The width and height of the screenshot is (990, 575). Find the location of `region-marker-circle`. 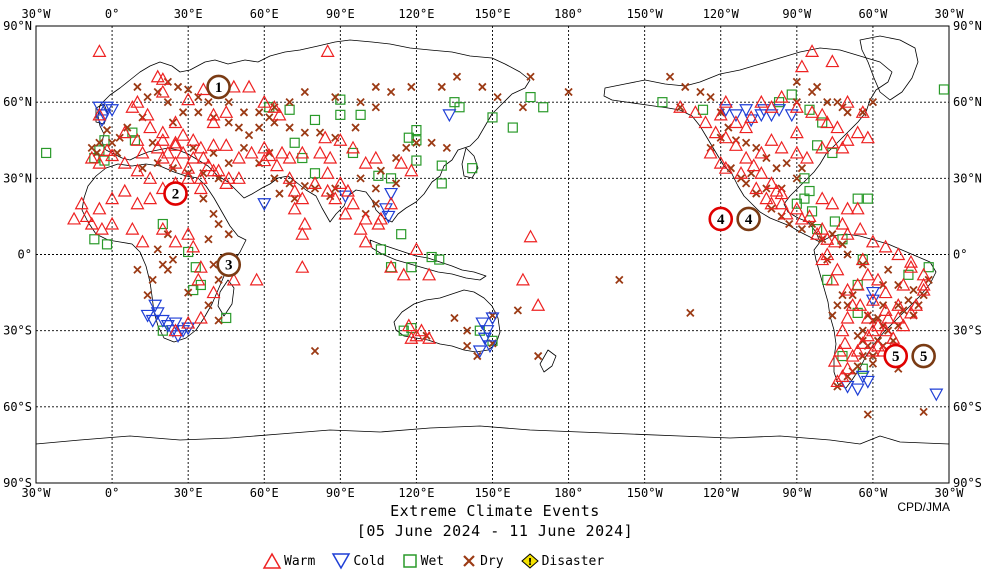

region-marker-circle is located at coordinates (218, 87).